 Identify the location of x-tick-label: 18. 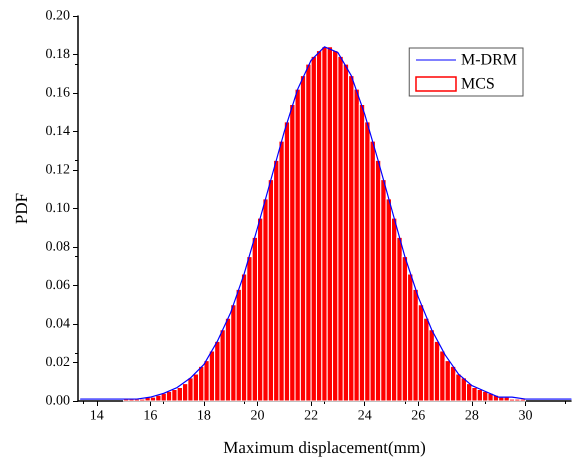
(203, 416).